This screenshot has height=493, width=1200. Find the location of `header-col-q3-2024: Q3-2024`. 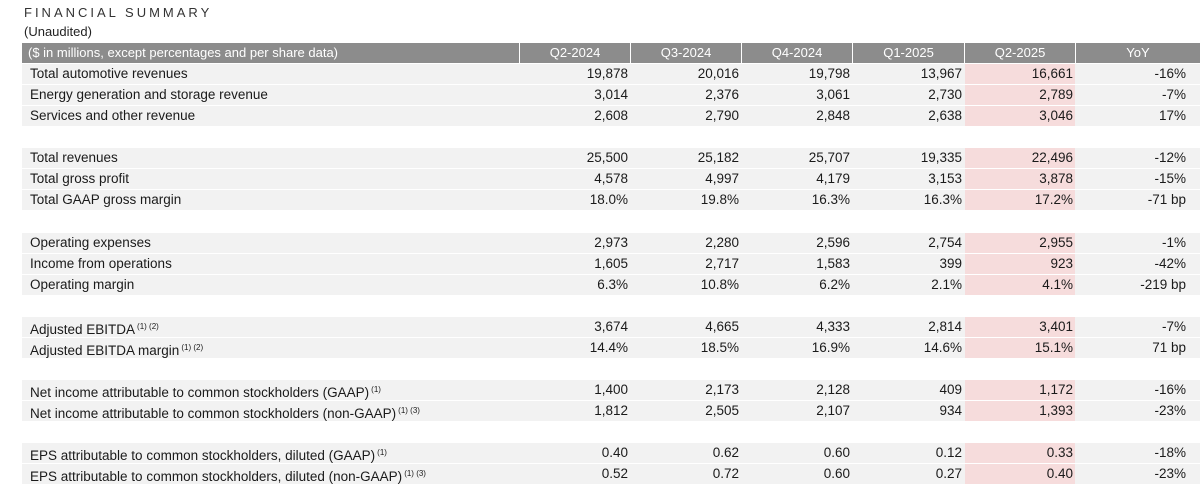

header-col-q3-2024: Q3-2024 is located at coordinates (686, 52).